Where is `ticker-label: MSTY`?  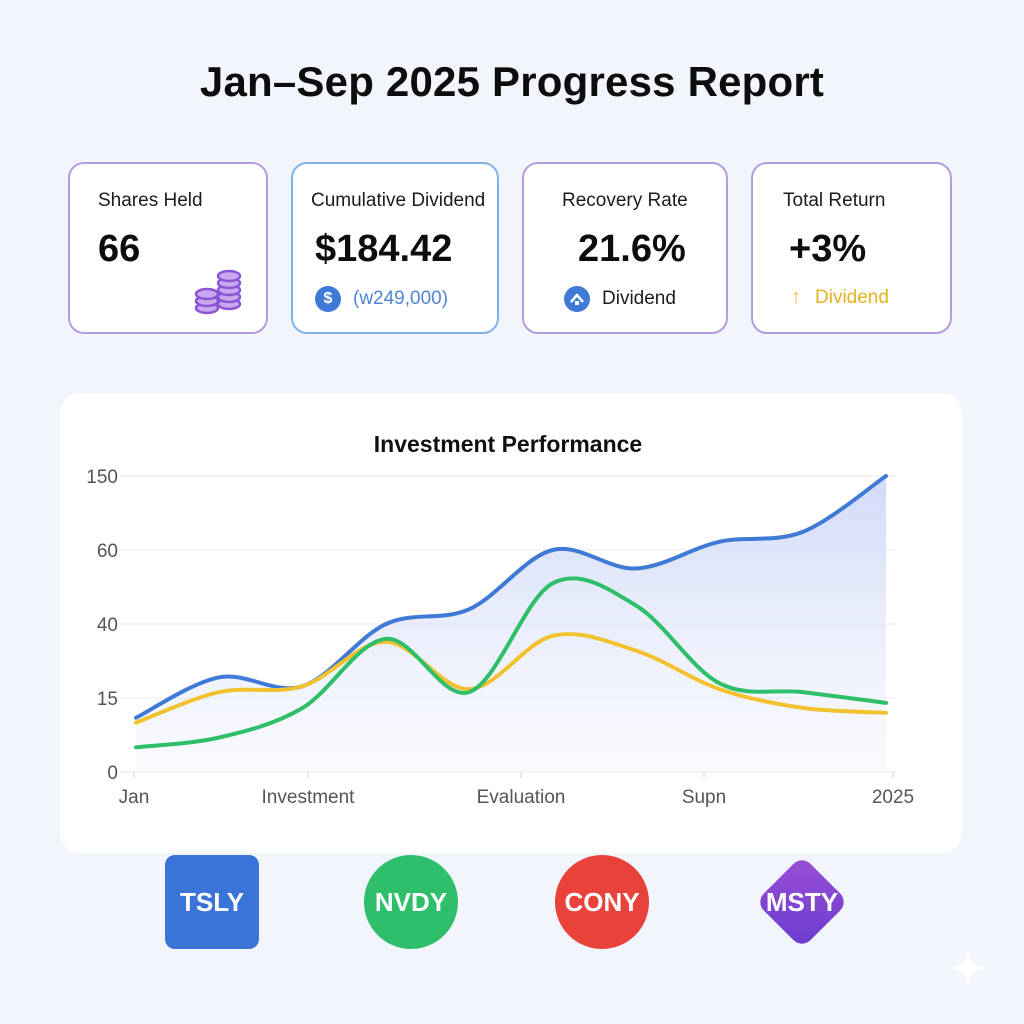
ticker-label: MSTY is located at coordinates (802, 901).